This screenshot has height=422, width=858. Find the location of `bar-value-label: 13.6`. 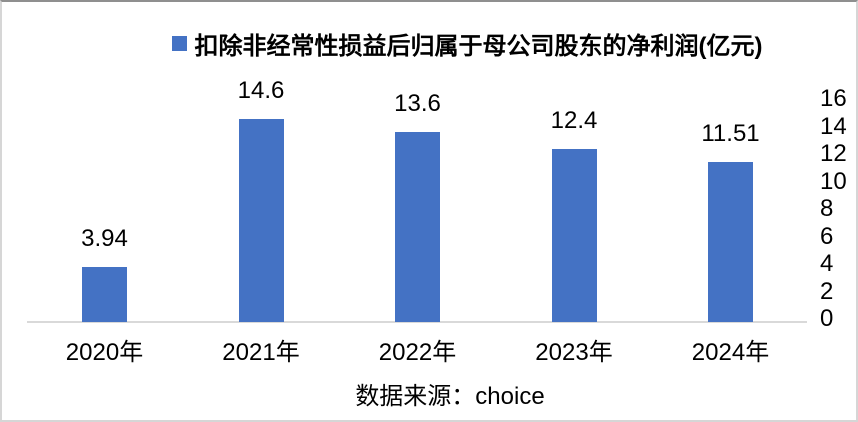

bar-value-label: 13.6 is located at coordinates (417, 103).